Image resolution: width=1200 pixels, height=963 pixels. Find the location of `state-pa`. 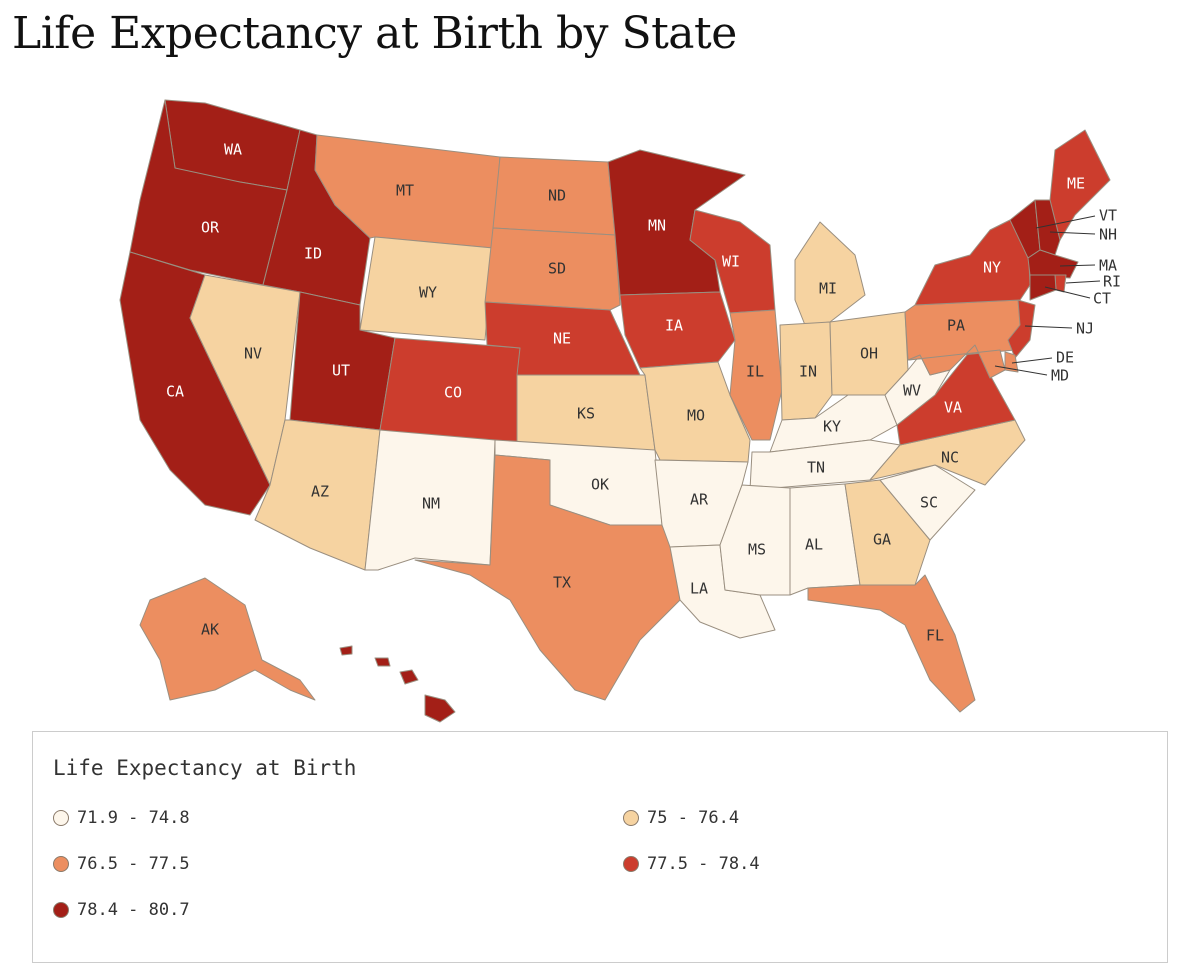

state-pa is located at coordinates (967, 330).